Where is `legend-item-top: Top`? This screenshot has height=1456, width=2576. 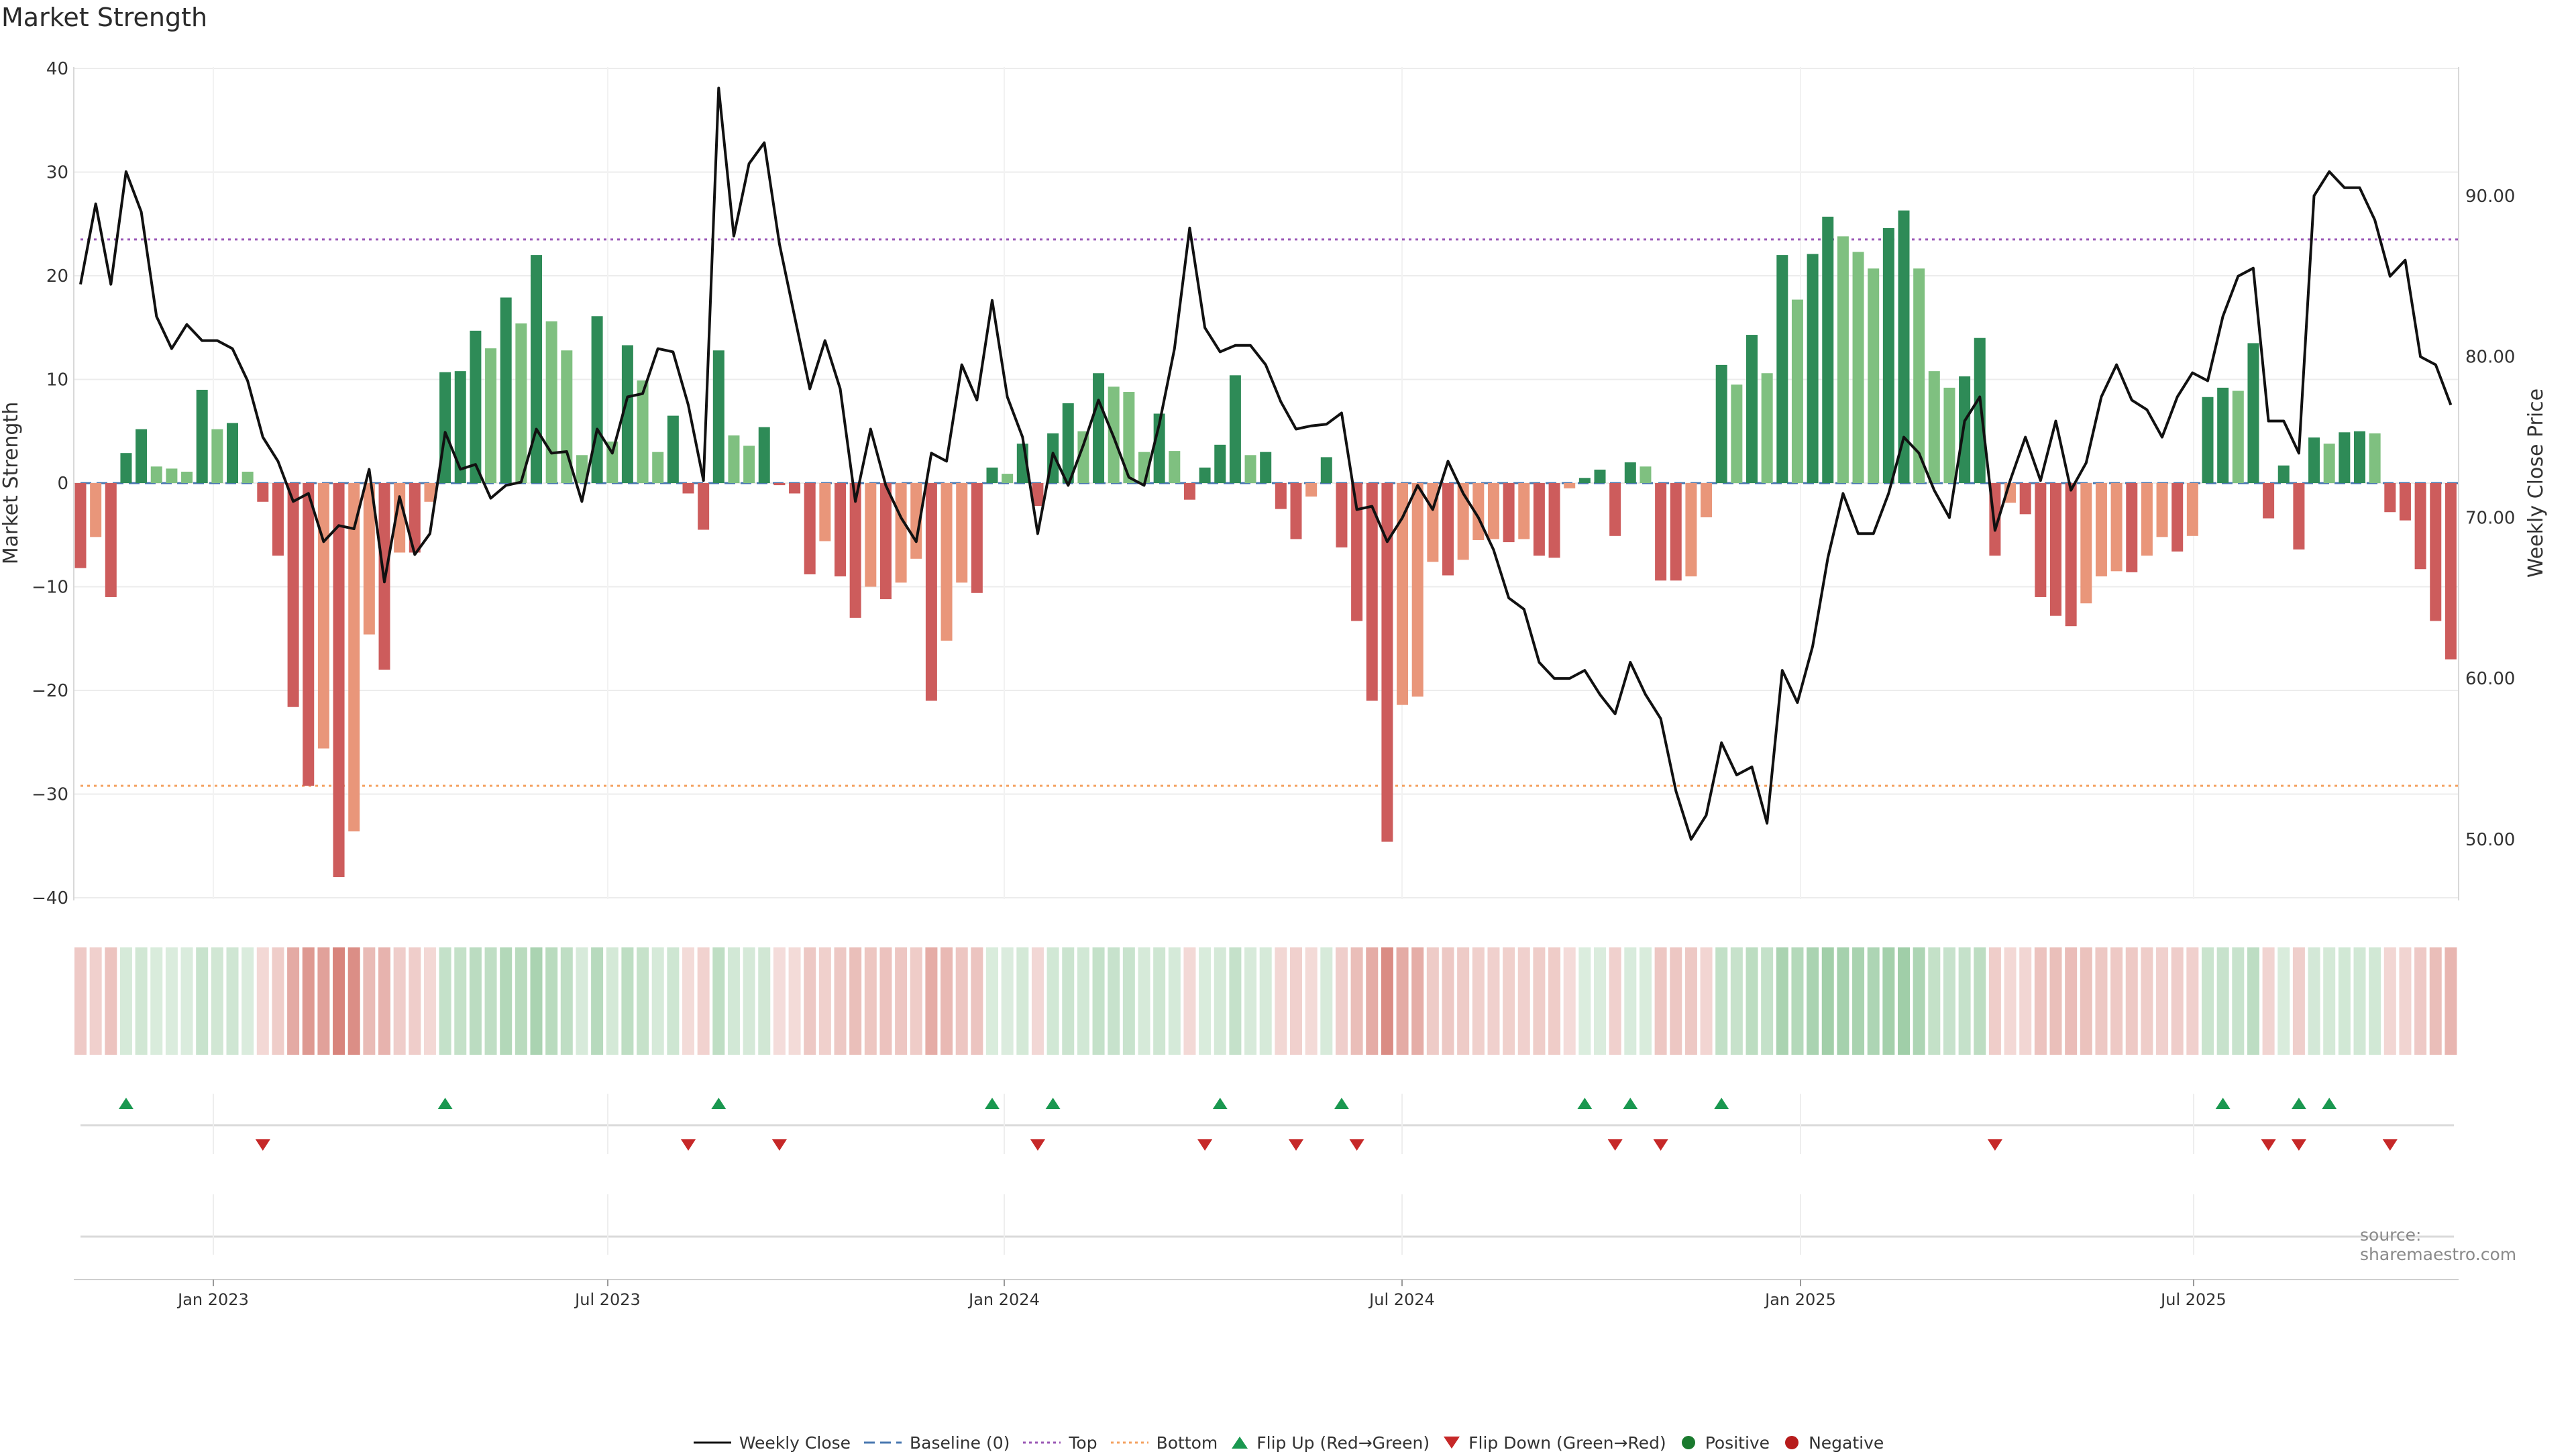 legend-item-top: Top is located at coordinates (1059, 1443).